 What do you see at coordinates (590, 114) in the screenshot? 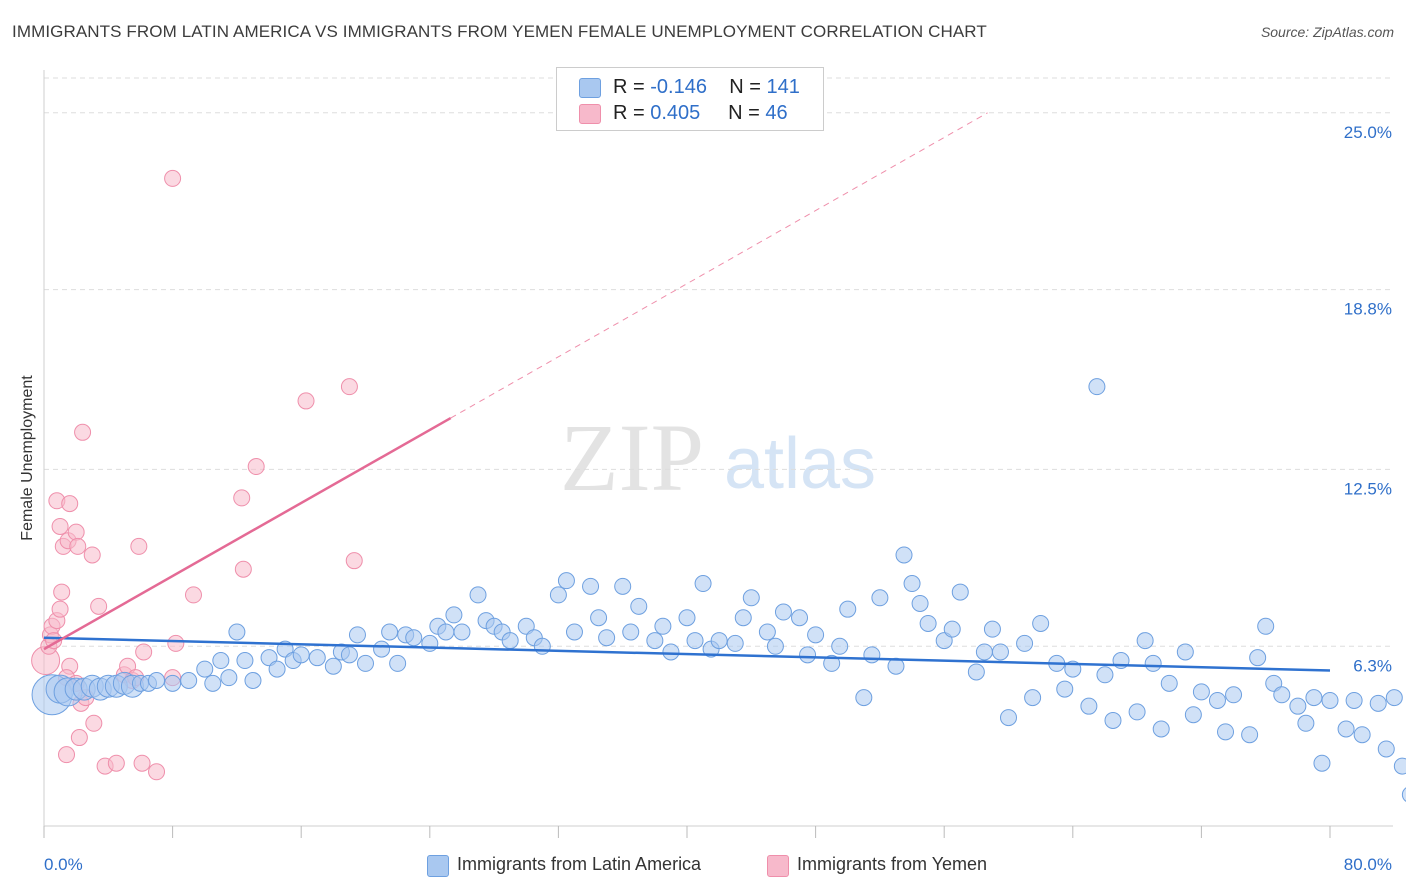
I see `stats-swatch-yemen` at bounding box center [590, 114].